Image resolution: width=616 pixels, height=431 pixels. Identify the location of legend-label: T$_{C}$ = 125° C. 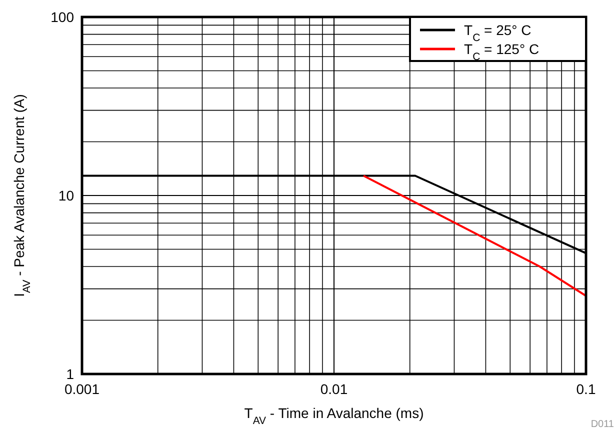
(502, 52).